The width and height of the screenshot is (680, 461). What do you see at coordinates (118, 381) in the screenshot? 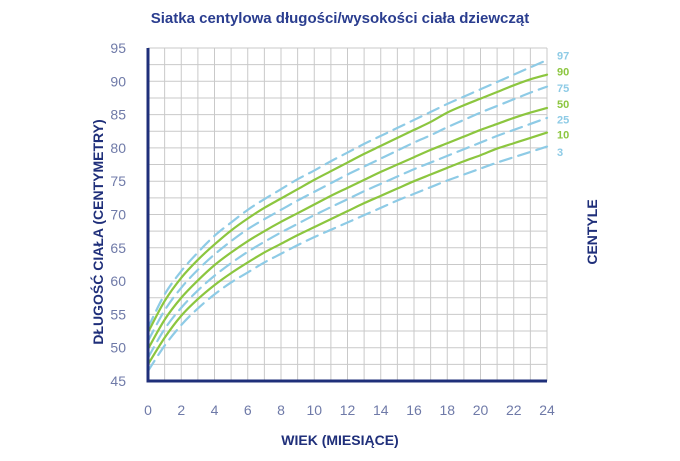
I see `y-tick-label: 45` at bounding box center [118, 381].